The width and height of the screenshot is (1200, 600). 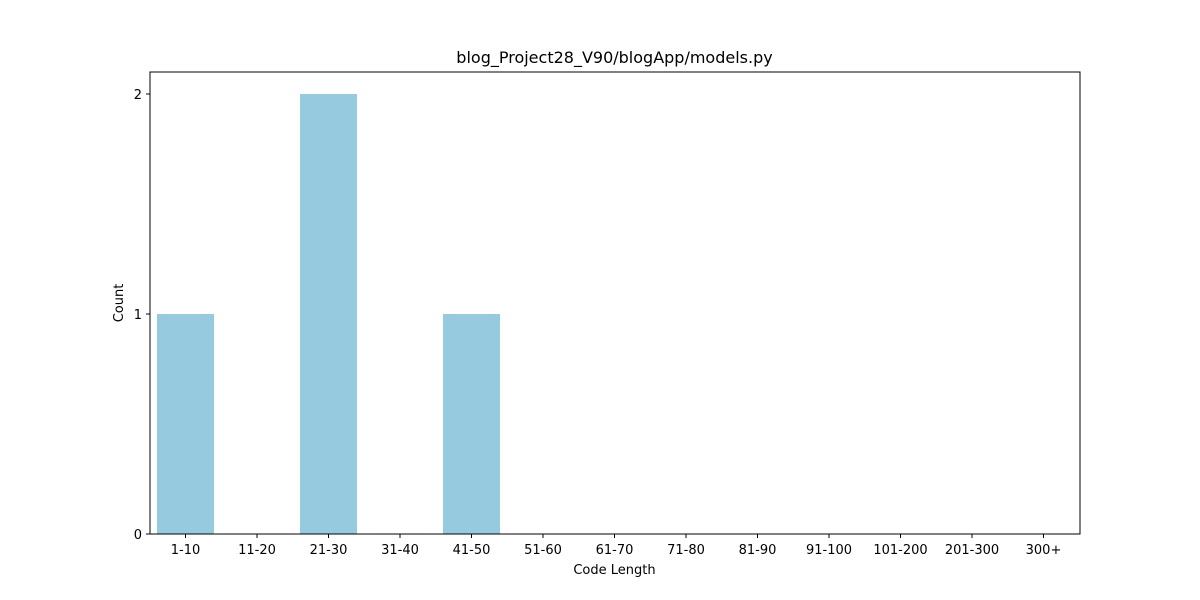 I want to click on y-tick-label: 0, so click(x=138, y=535).